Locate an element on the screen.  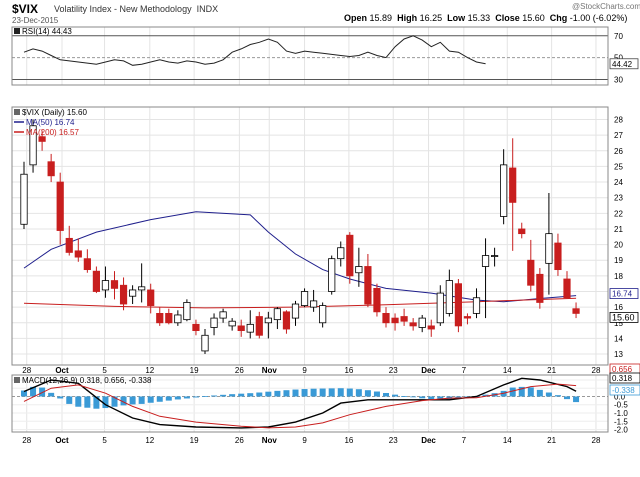
date-label: 23-Dec-2015 is located at coordinates (35, 20).